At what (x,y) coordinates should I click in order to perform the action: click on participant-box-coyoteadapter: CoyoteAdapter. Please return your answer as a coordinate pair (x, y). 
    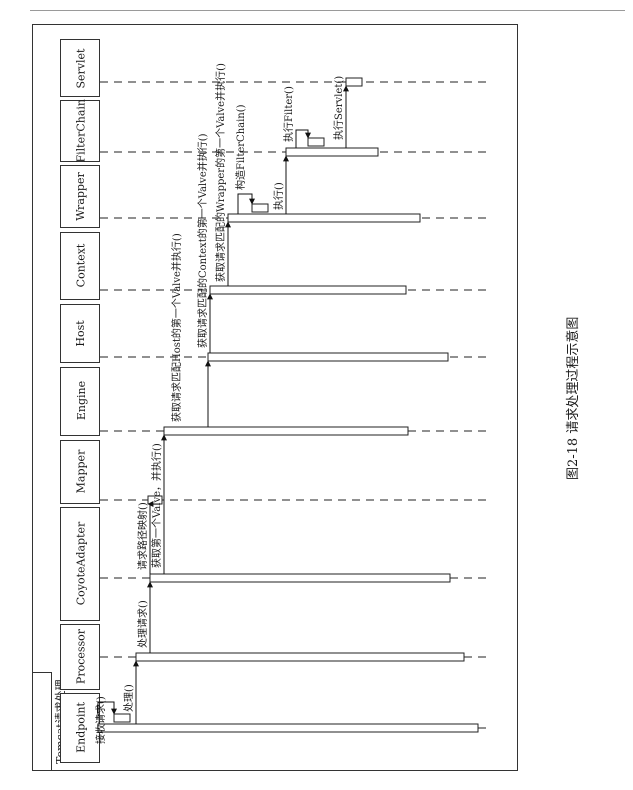
    Looking at the image, I should click on (80, 564).